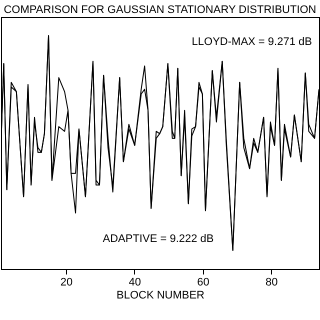 This screenshot has height=320, width=320. I want to click on x-axis-title: BLOCK NUMBER, so click(160, 296).